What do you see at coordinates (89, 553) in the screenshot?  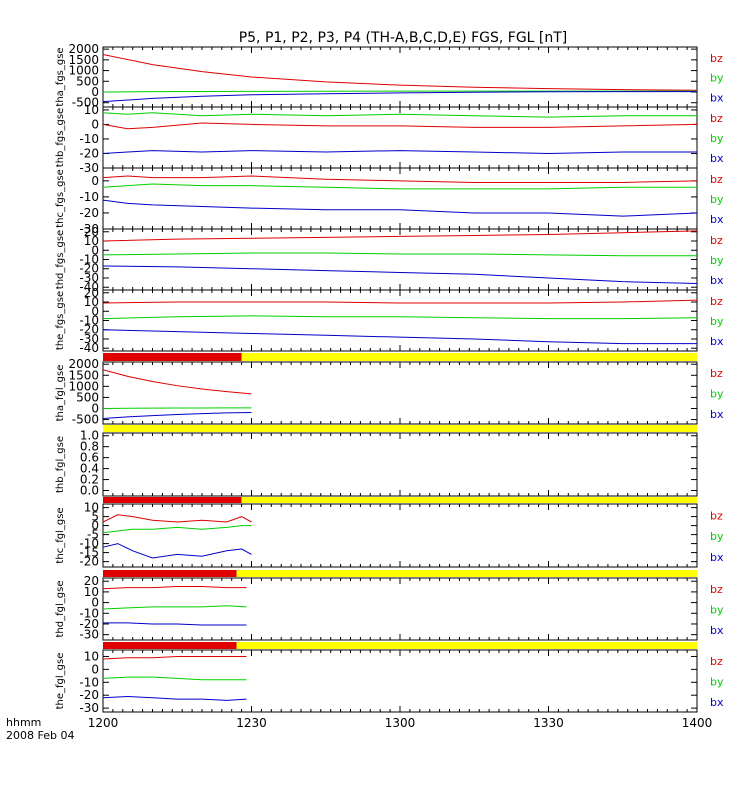 I see `y-tick-label: -15` at bounding box center [89, 553].